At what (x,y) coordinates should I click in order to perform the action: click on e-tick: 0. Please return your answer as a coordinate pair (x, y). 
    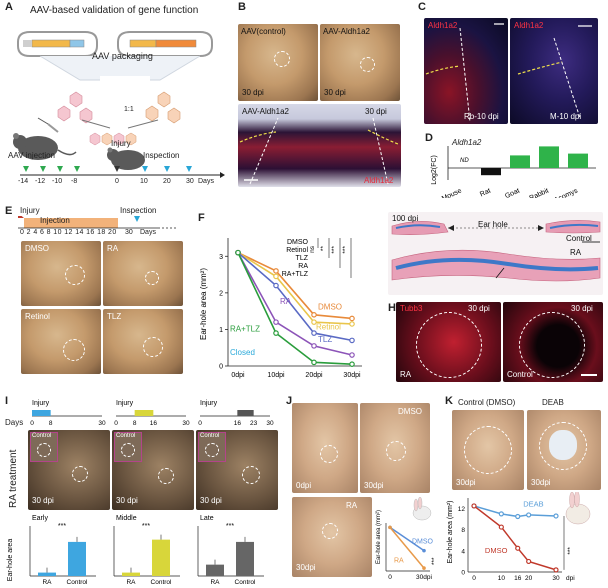
    Looking at the image, I should click on (22, 232).